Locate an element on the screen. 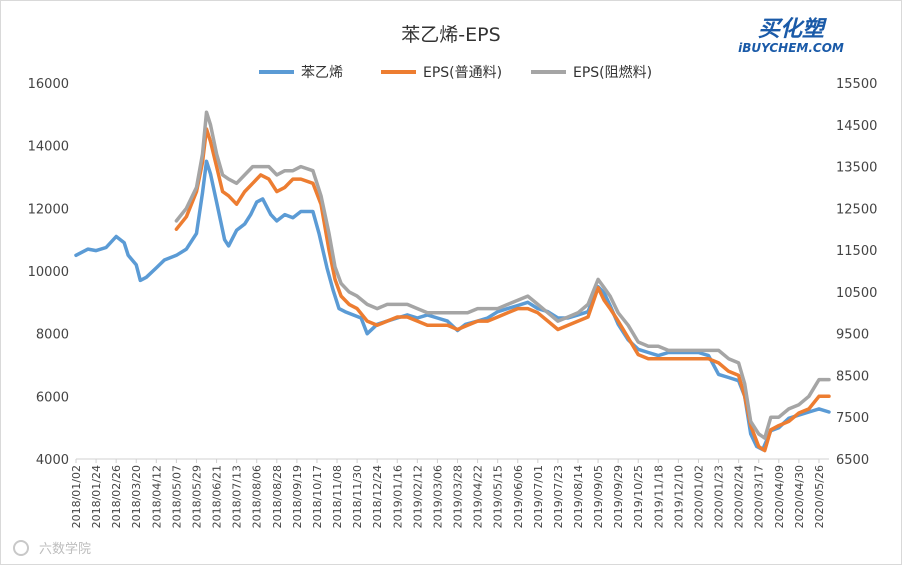  x-tick-label: 2018/07/13 is located at coordinates (237, 496).